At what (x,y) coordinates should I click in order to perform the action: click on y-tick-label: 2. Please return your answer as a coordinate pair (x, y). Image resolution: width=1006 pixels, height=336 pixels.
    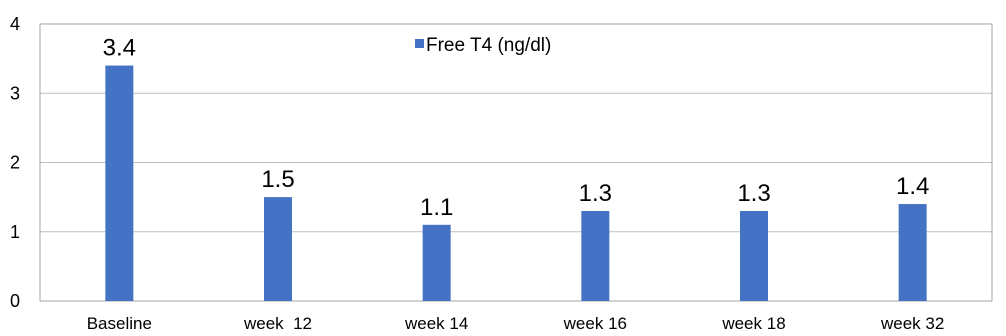
    Looking at the image, I should click on (15, 163).